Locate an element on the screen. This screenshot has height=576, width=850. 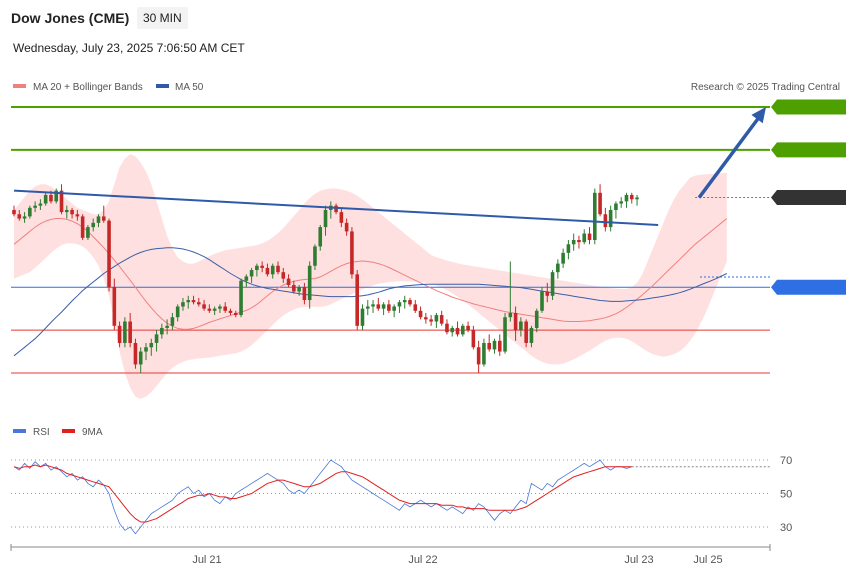
x-tick-label: Jul 21 is located at coordinates (206, 560).